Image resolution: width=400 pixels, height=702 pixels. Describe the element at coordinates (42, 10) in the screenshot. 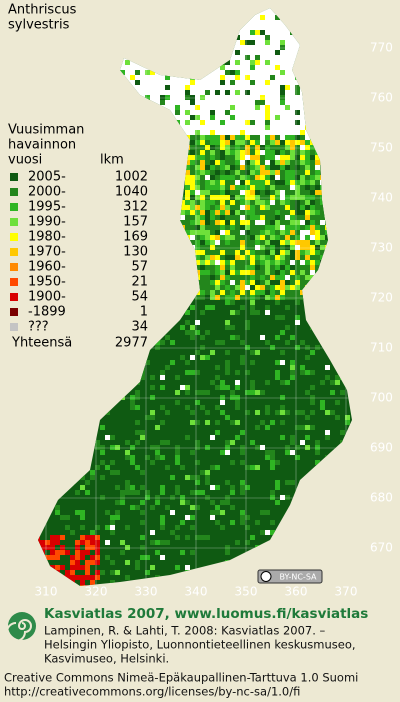

I see `species-title: Anthriscus` at that location.